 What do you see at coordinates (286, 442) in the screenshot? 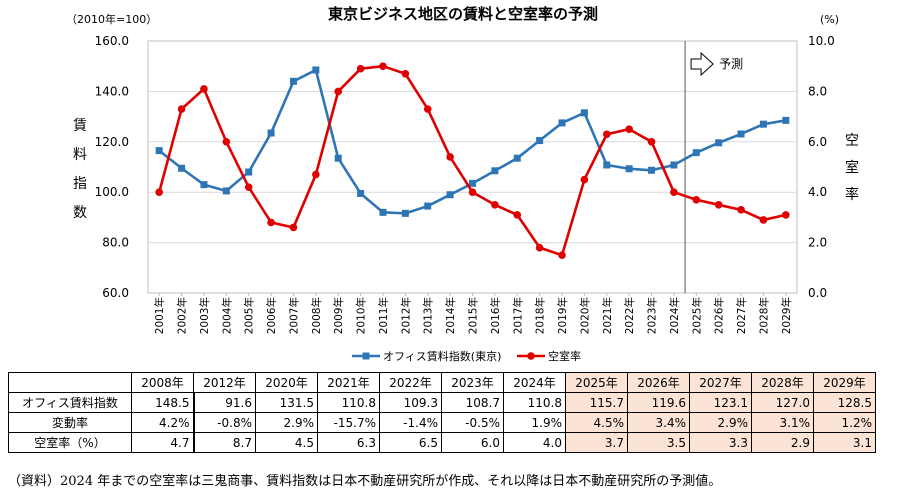
I see `table-cell: 4.5` at bounding box center [286, 442].